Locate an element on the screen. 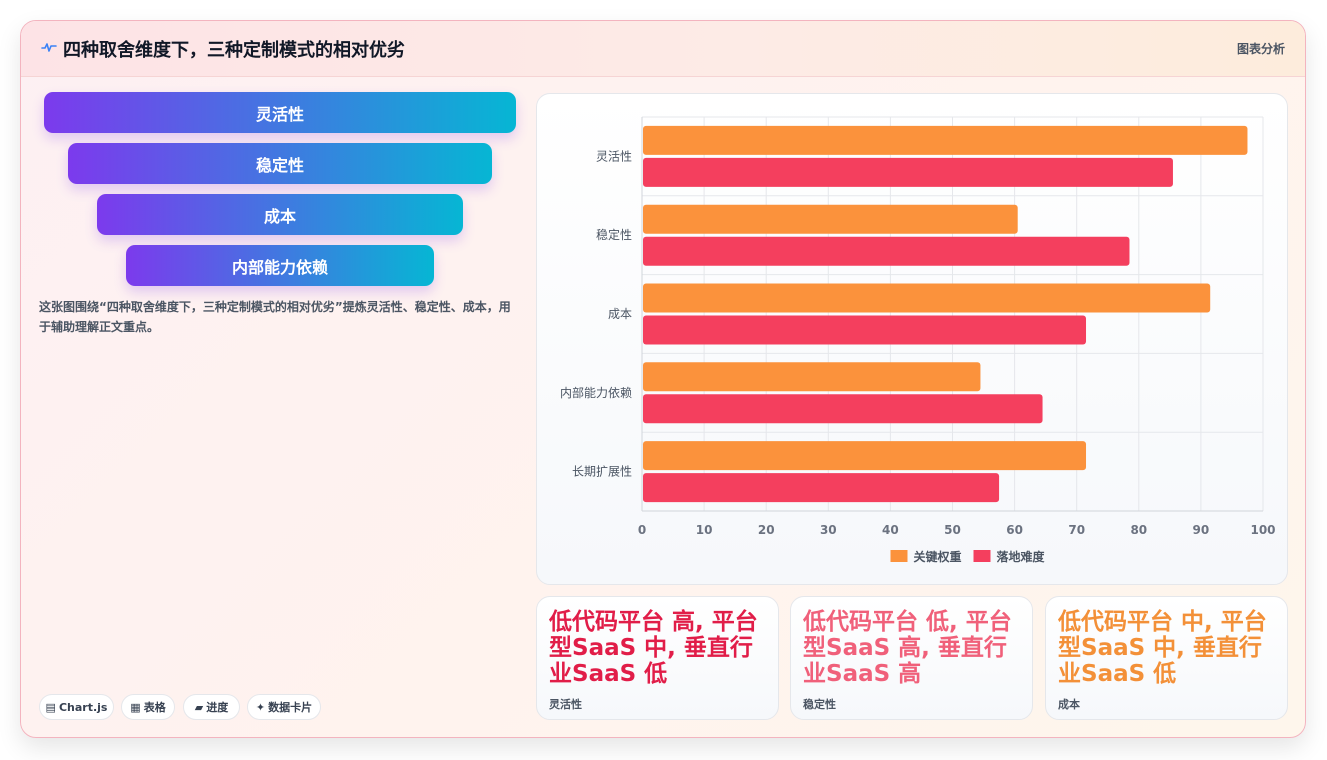 The height and width of the screenshot is (760, 1327). x-tick-label: 40 is located at coordinates (890, 530).